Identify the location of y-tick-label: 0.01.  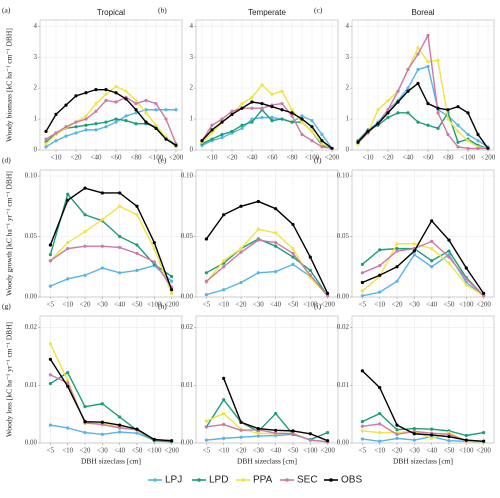
(31, 385).